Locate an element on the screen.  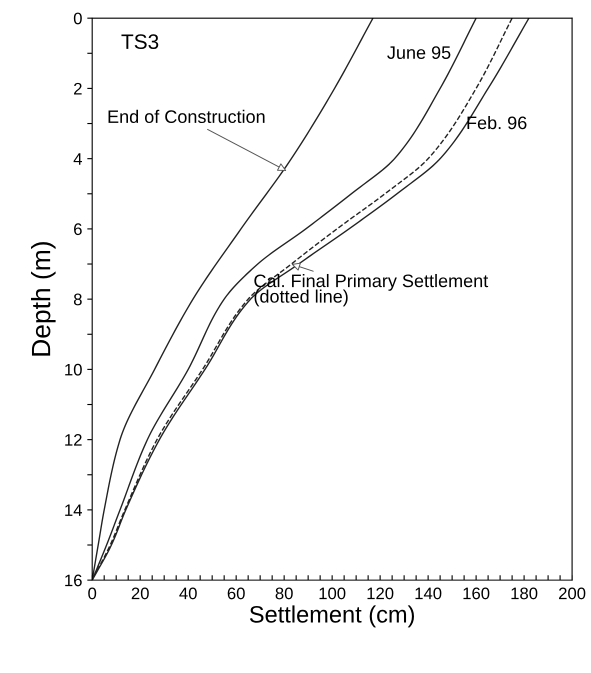
y-tick-label: 6 is located at coordinates (78, 229).